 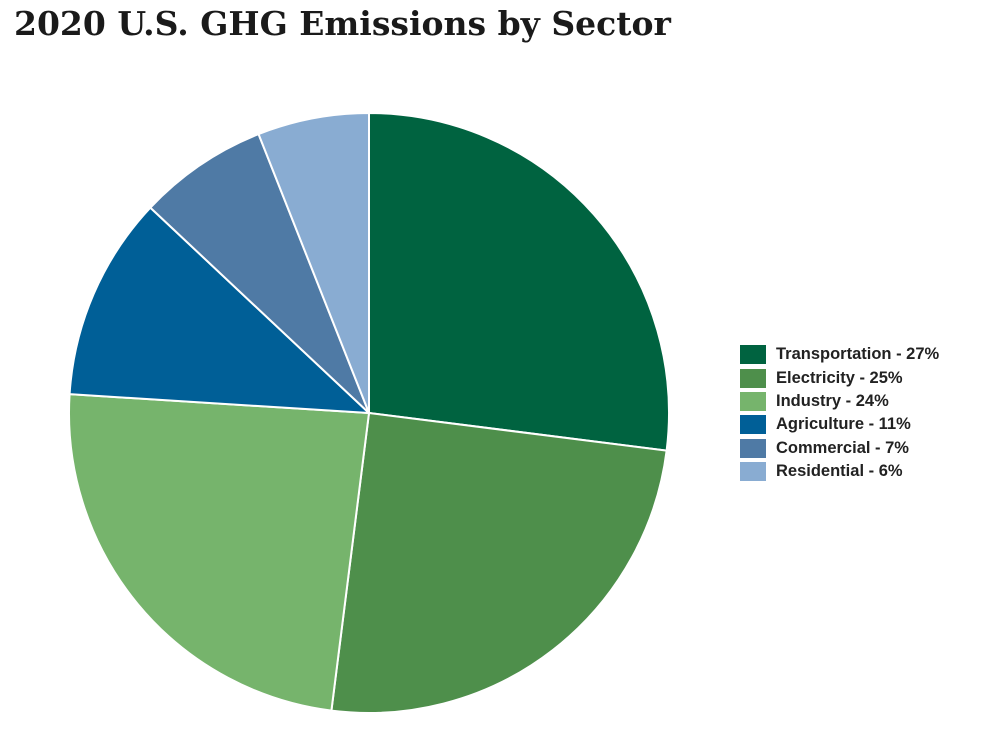 What do you see at coordinates (753, 448) in the screenshot?
I see `legend-swatch-commercial` at bounding box center [753, 448].